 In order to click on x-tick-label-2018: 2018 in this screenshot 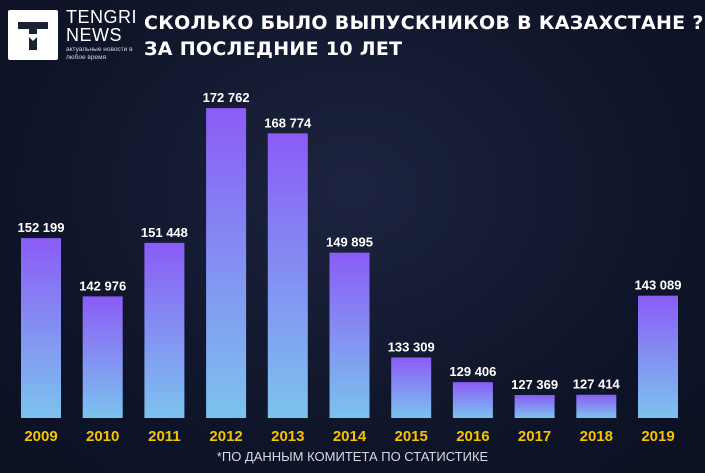, I will do `click(596, 436)`.